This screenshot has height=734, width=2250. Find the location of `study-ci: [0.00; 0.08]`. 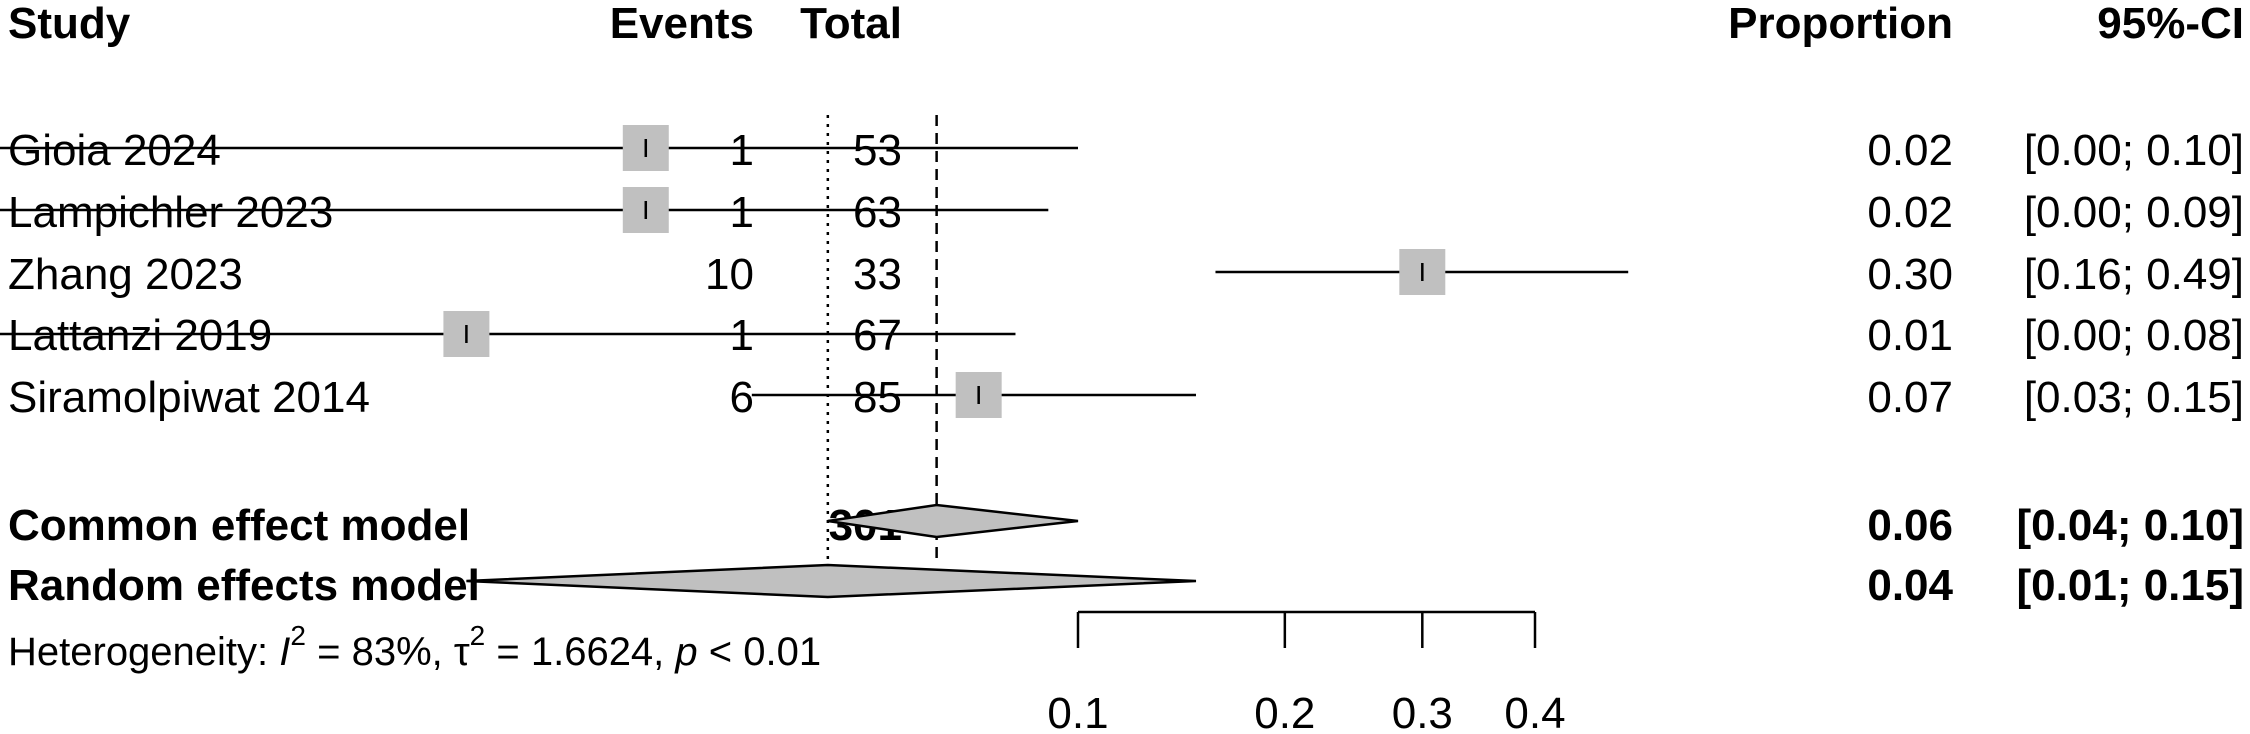

study-ci: [0.00; 0.08] is located at coordinates (2134, 335).